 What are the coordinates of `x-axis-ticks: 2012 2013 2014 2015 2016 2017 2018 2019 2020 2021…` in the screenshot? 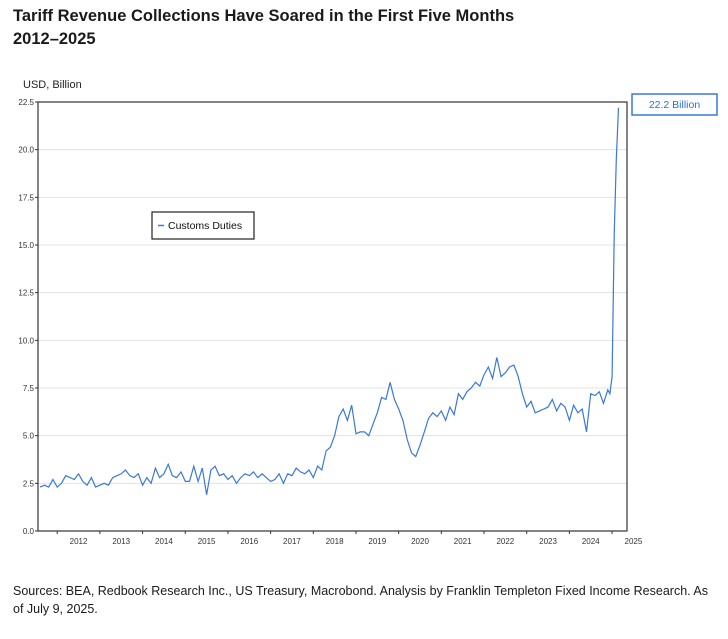 It's located at (349, 538).